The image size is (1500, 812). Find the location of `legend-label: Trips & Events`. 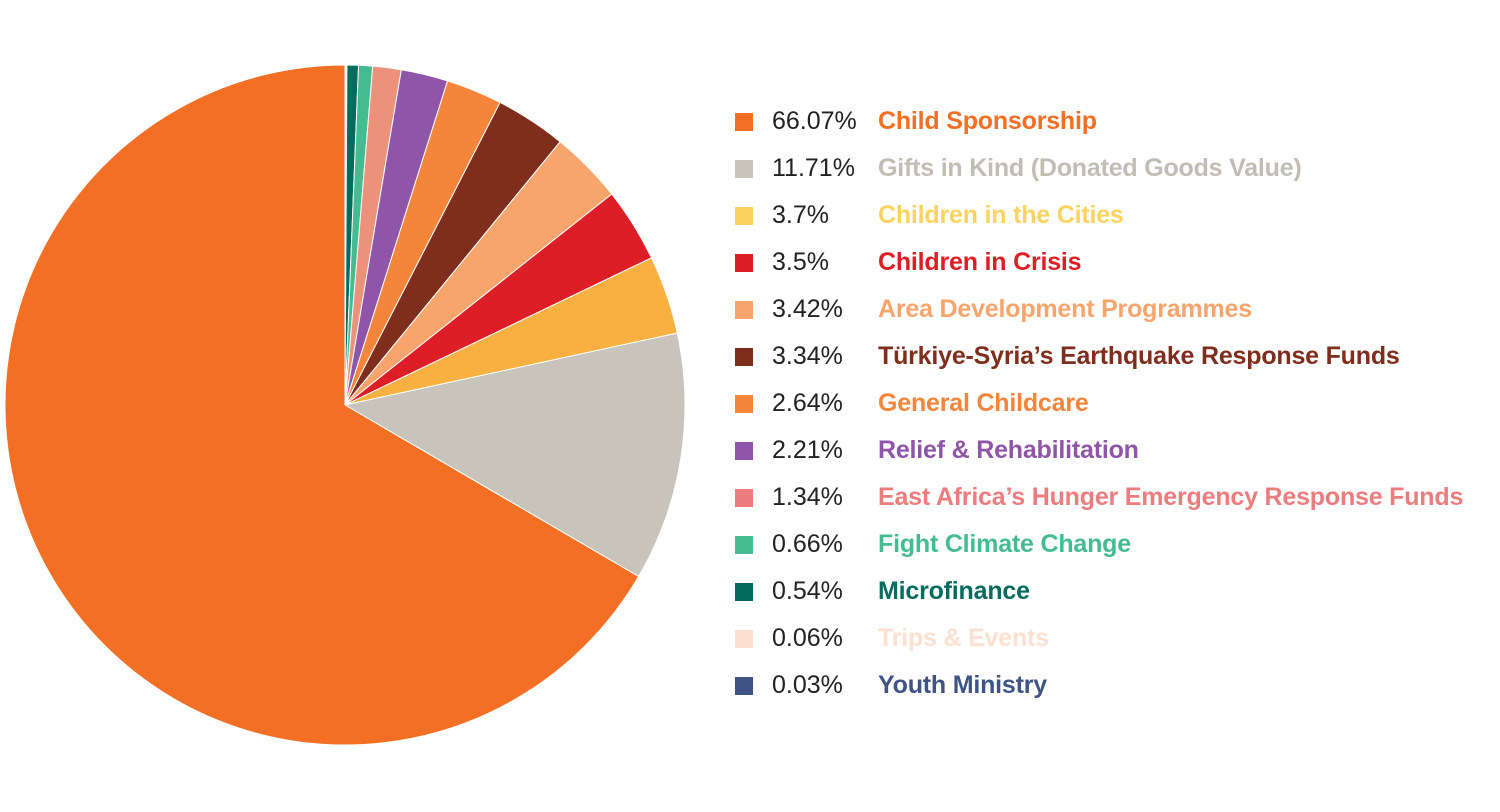

legend-label: Trips & Events is located at coordinates (963, 638).